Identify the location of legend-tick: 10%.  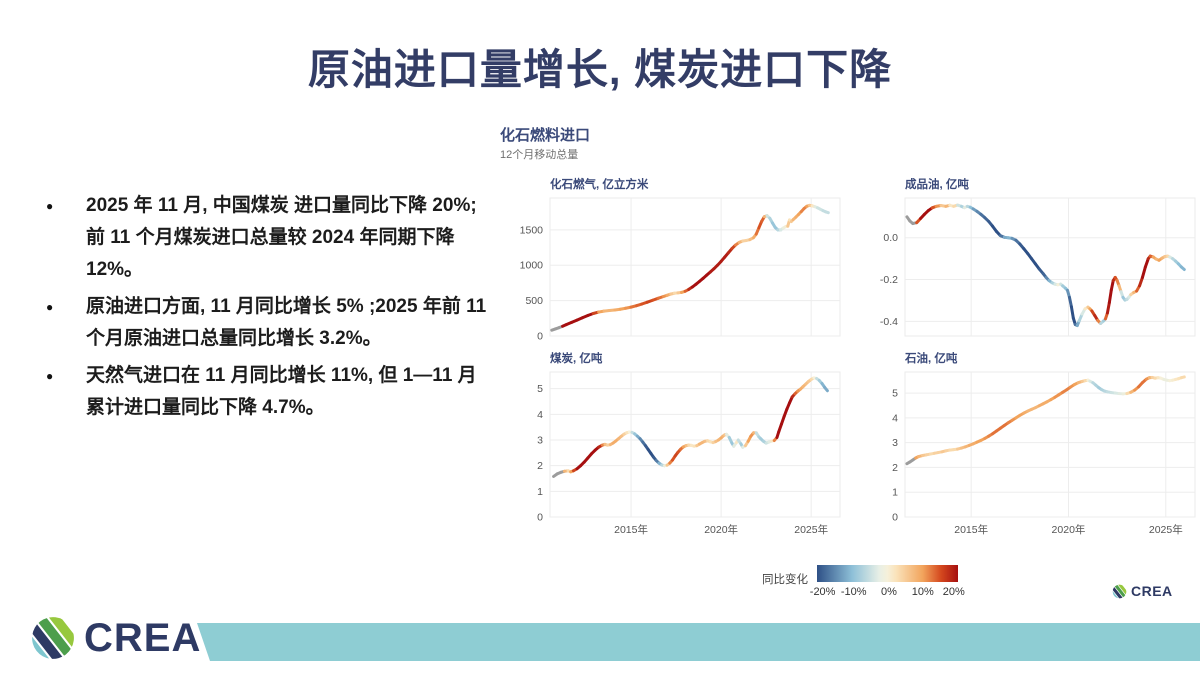
(922, 592).